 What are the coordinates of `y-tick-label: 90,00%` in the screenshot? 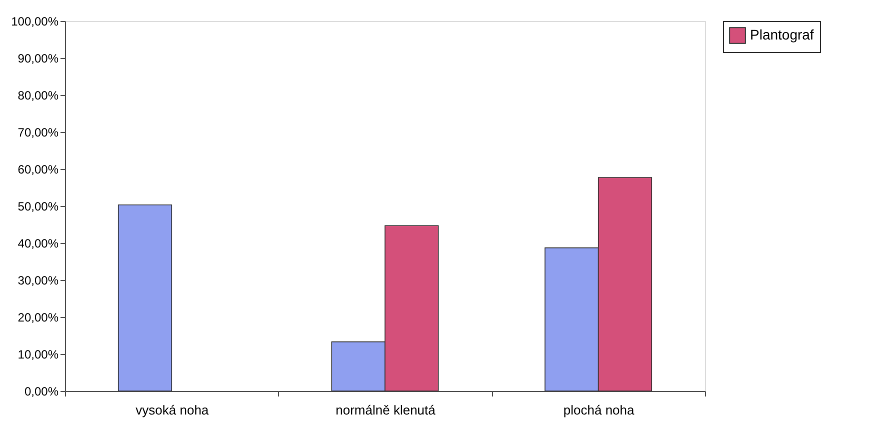 It's located at (38, 59).